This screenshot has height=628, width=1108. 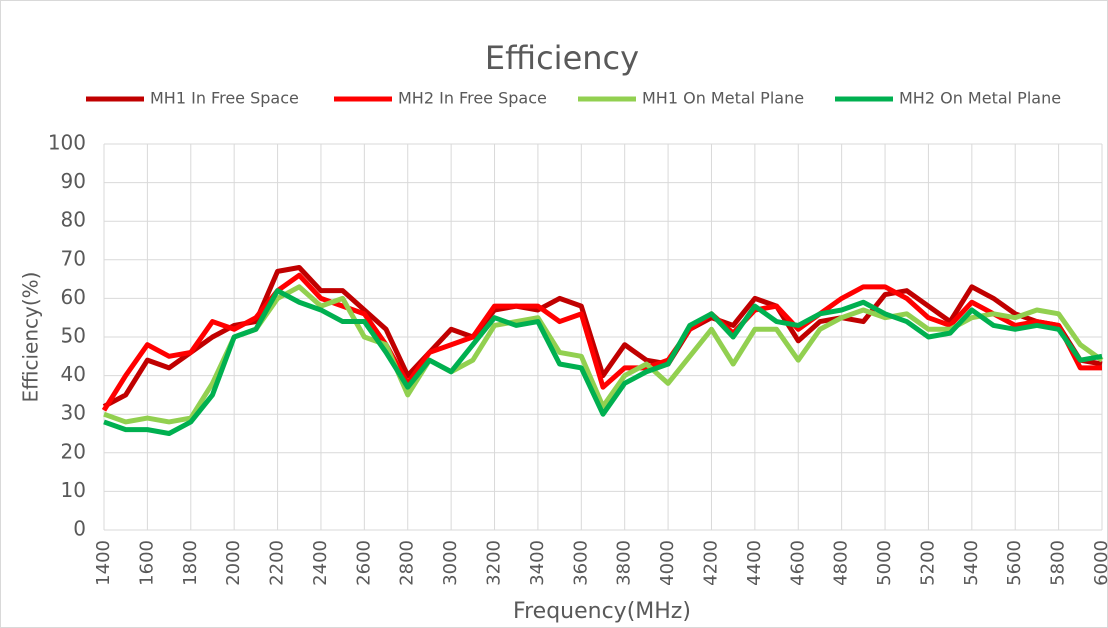 I want to click on y-tick-label: 20, so click(x=73, y=451).